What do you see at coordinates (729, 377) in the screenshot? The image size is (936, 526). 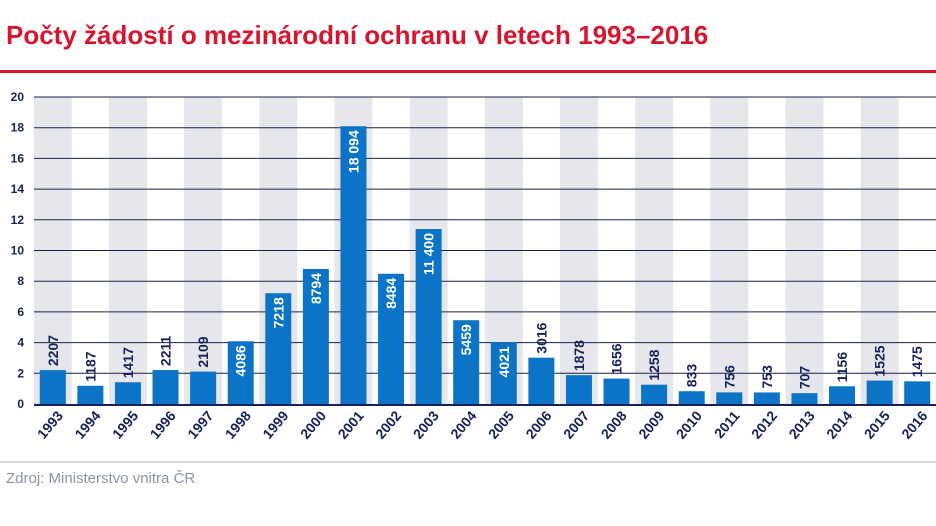 I see `bar-value-label-2011: 756` at bounding box center [729, 377].